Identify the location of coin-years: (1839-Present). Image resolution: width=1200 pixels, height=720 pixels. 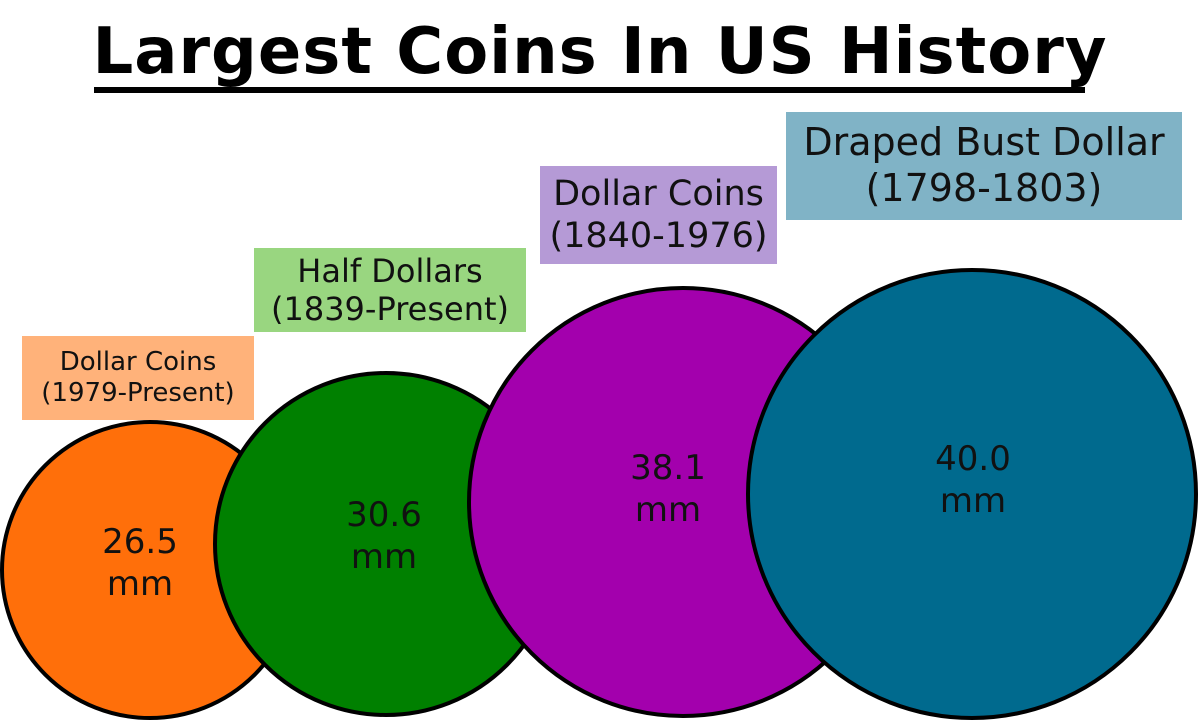
(389, 309).